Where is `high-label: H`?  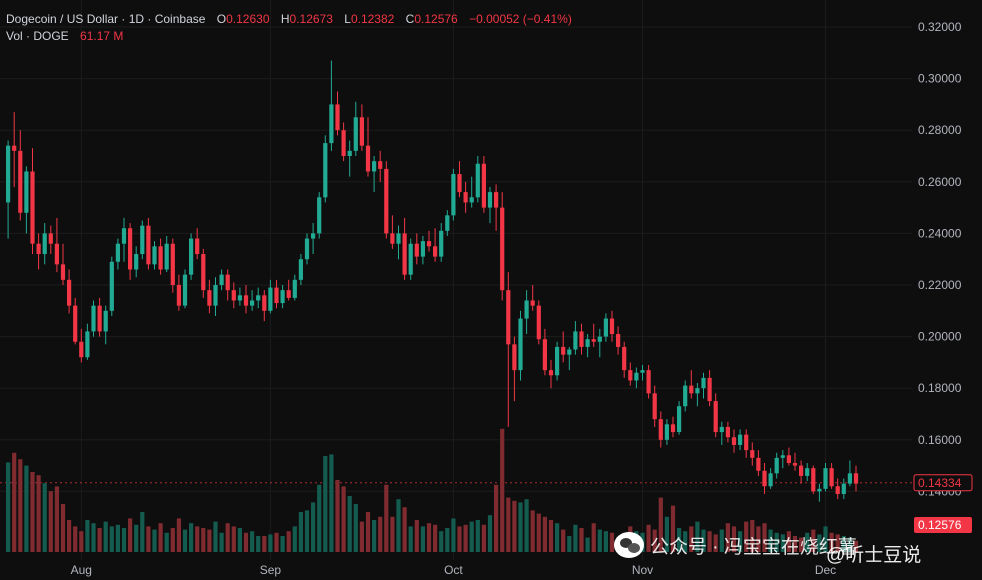 high-label: H is located at coordinates (285, 19).